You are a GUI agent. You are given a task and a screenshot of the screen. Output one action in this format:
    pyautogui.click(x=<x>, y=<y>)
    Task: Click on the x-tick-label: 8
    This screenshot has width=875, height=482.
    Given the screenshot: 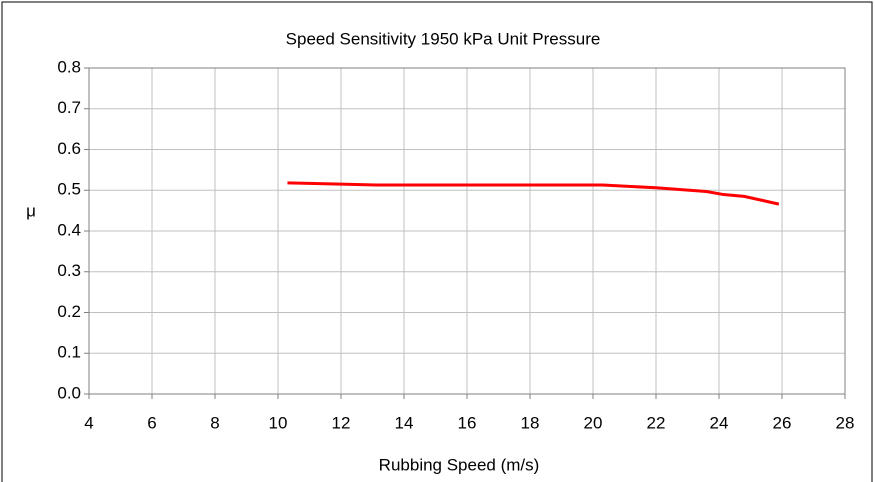 What is the action you would take?
    pyautogui.click(x=214, y=422)
    